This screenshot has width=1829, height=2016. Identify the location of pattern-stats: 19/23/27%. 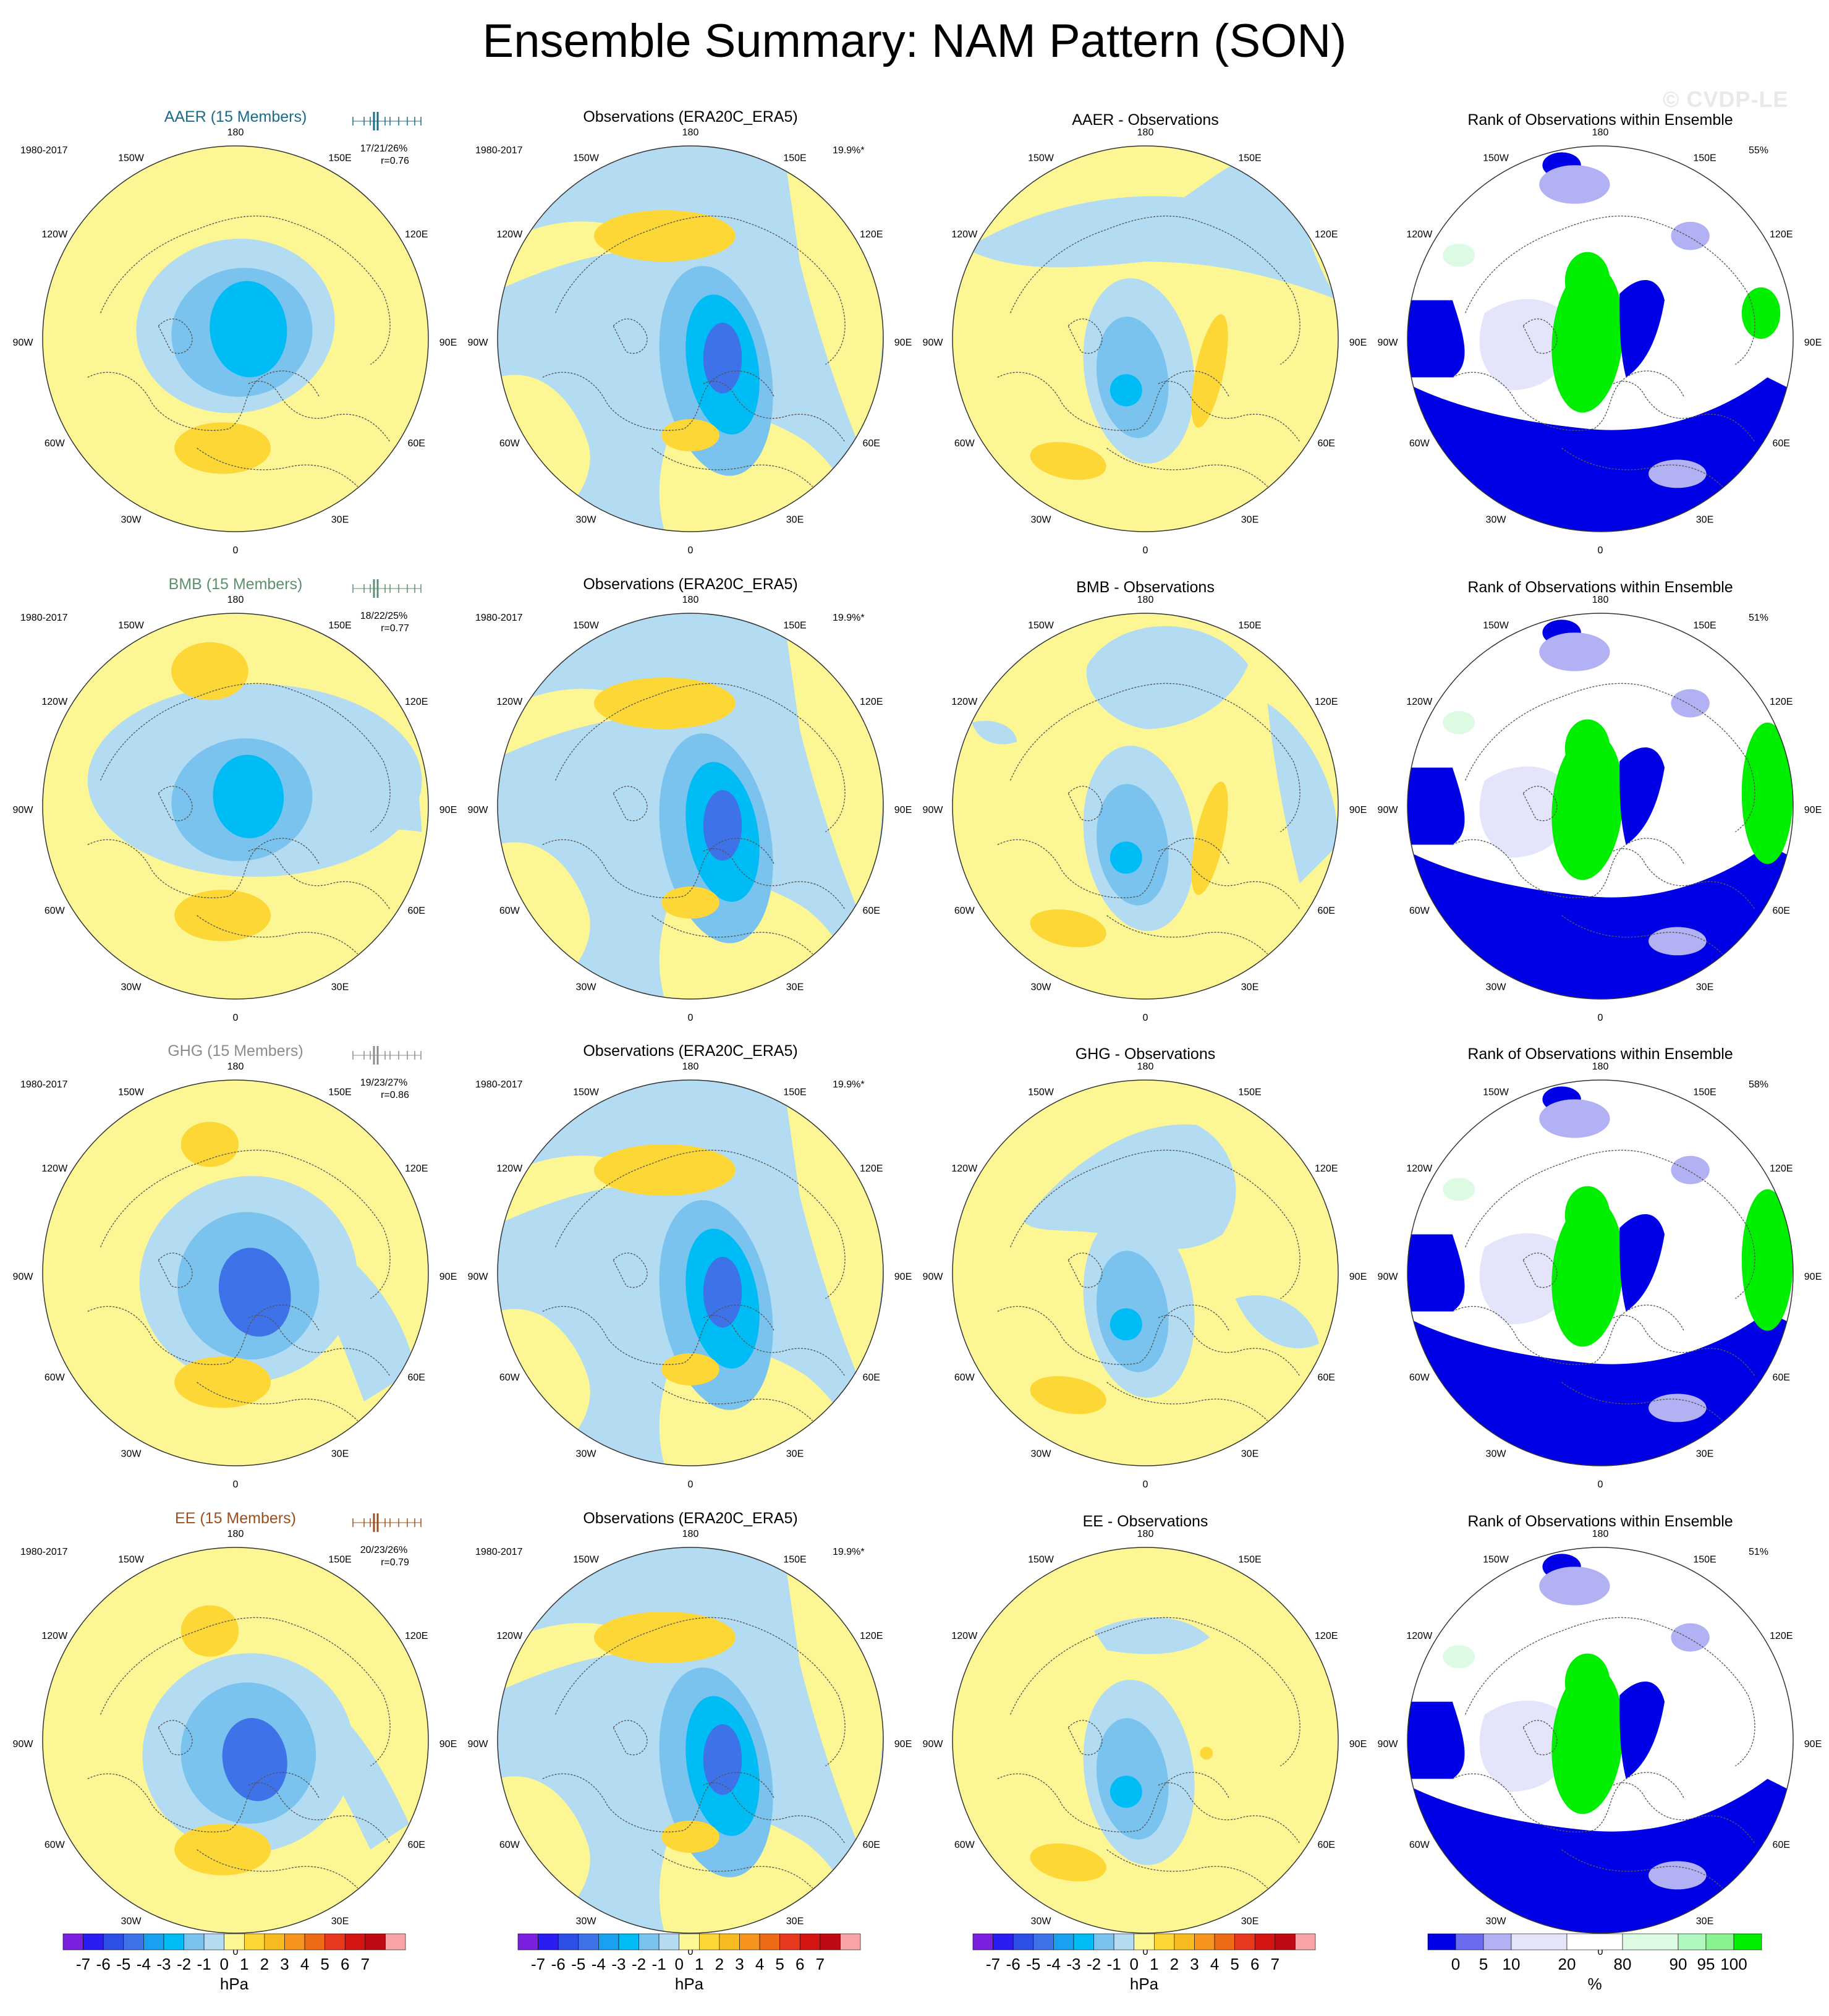
(384, 1083).